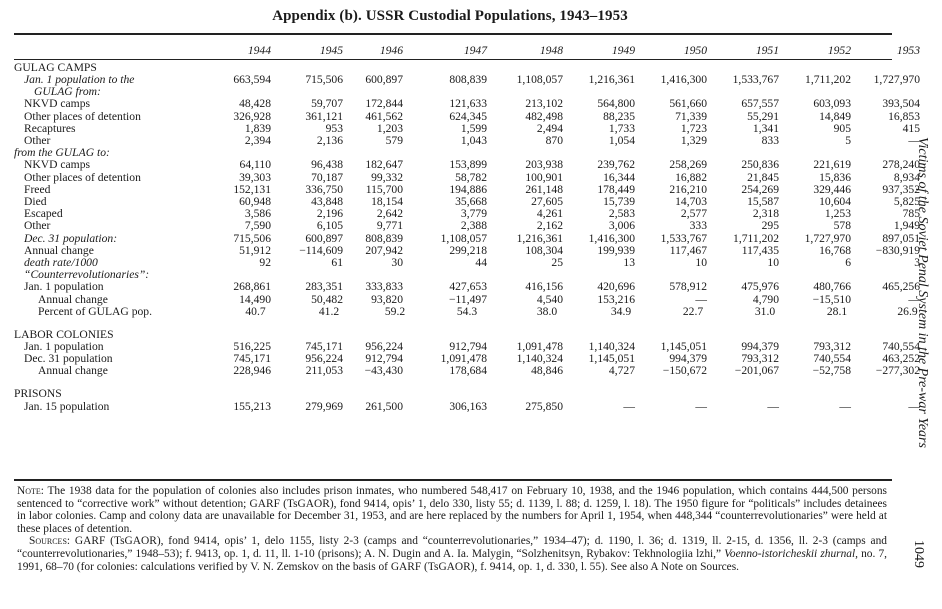 Image resolution: width=942 pixels, height=609 pixels. Describe the element at coordinates (327, 299) in the screenshot. I see `value-cell: 50,482` at that location.